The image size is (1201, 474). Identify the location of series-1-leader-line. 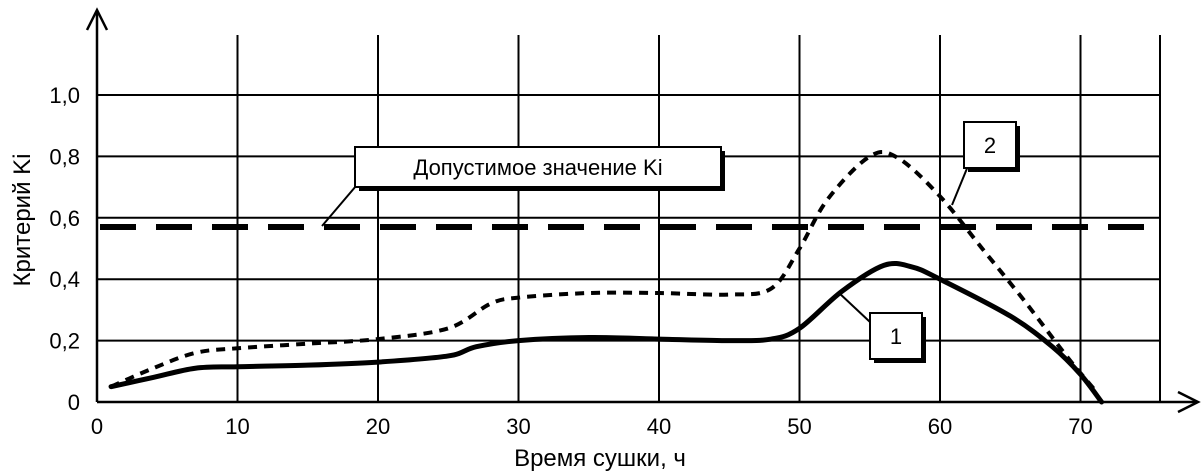
(854, 307).